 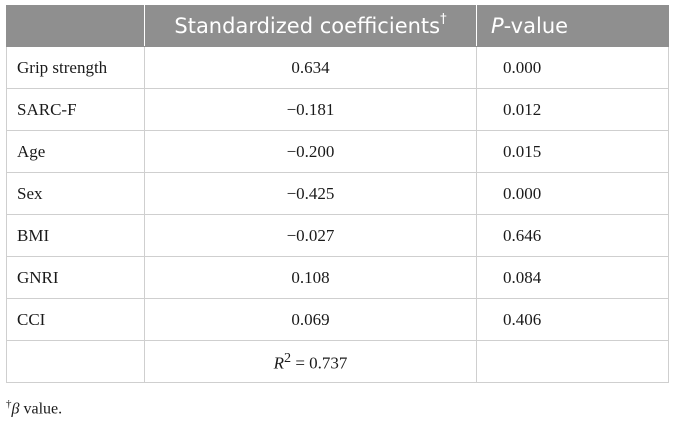 I want to click on row-p: 0.015, so click(x=572, y=151).